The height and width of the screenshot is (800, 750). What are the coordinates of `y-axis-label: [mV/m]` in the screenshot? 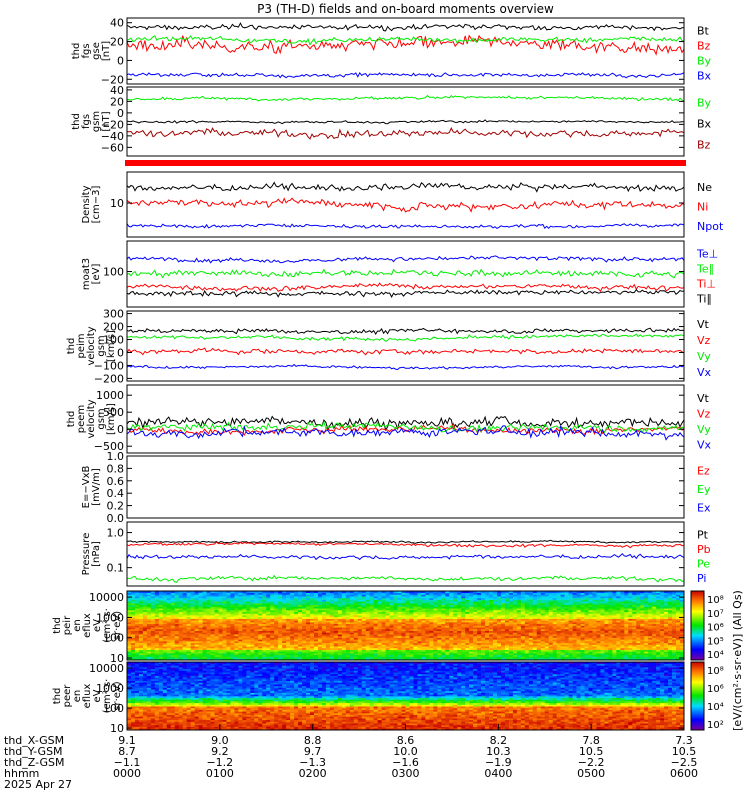 It's located at (96, 487).